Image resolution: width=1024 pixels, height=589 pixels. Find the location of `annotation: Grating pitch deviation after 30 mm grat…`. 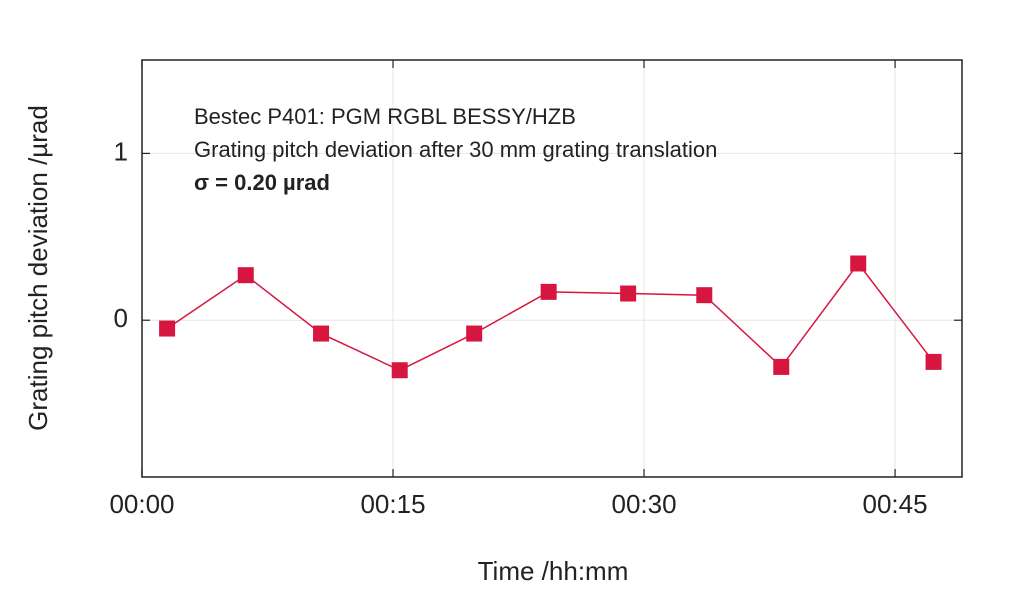

annotation: Grating pitch deviation after 30 mm grat… is located at coordinates (455, 149).